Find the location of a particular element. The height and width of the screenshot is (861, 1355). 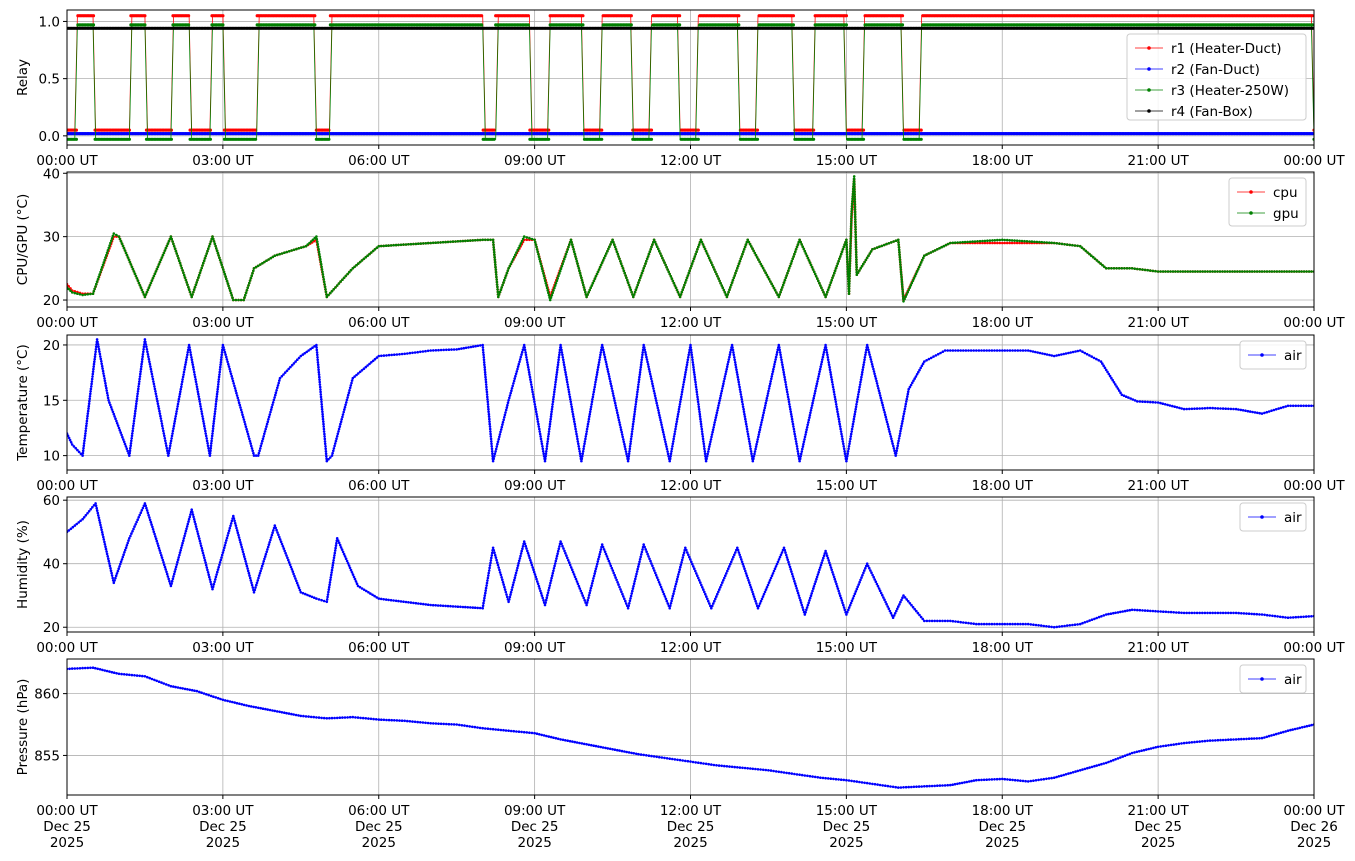

x-tick-label: 03:00 UT is located at coordinates (223, 161).